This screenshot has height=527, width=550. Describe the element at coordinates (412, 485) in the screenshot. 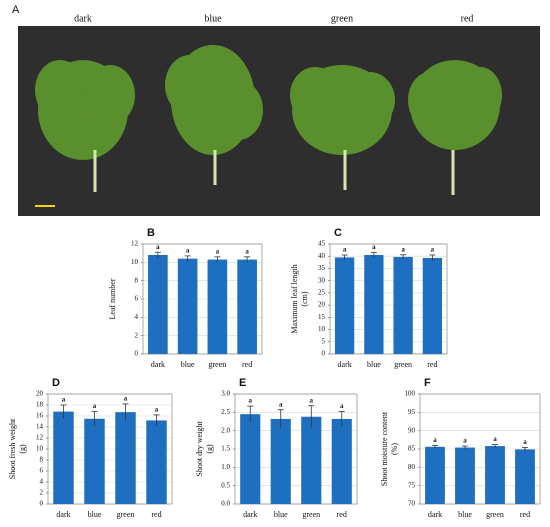

I see `y-tick-label: 75` at that location.